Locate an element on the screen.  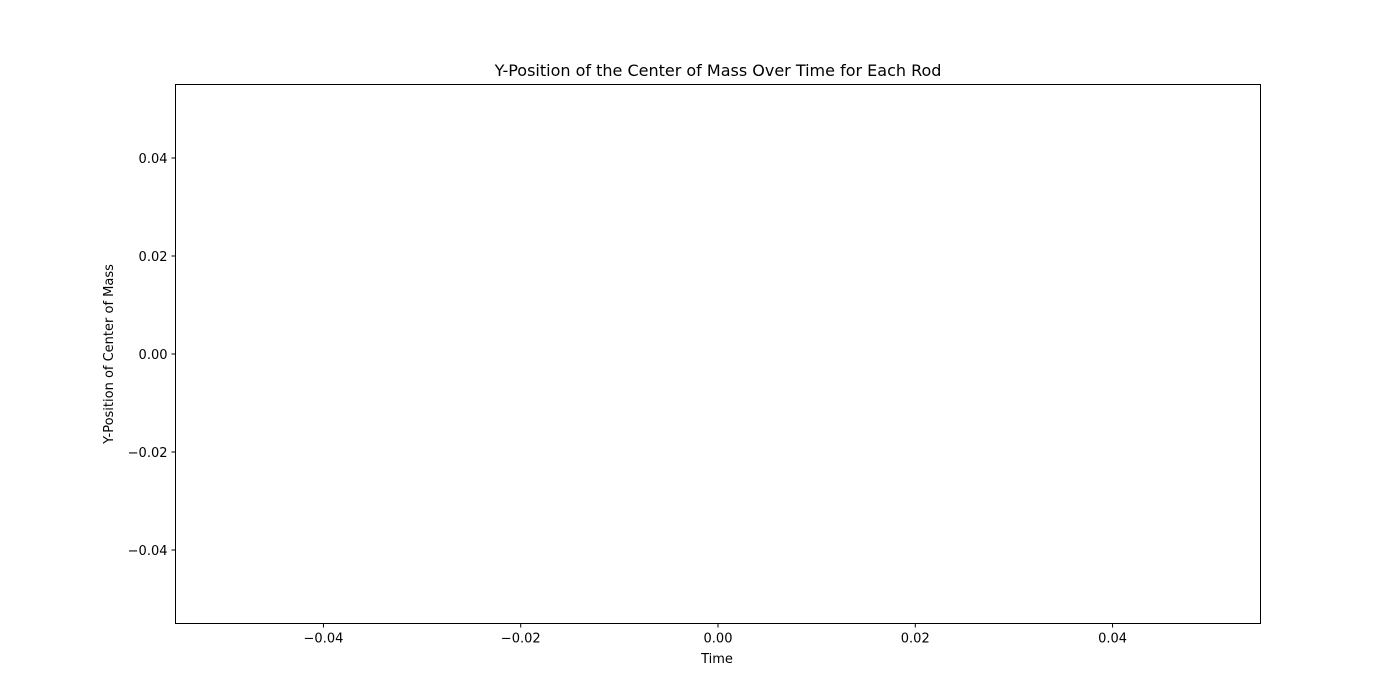
y-axis-ticks: 0.04 0.02 0.00 −0.02 −0.04 is located at coordinates (152, 355).